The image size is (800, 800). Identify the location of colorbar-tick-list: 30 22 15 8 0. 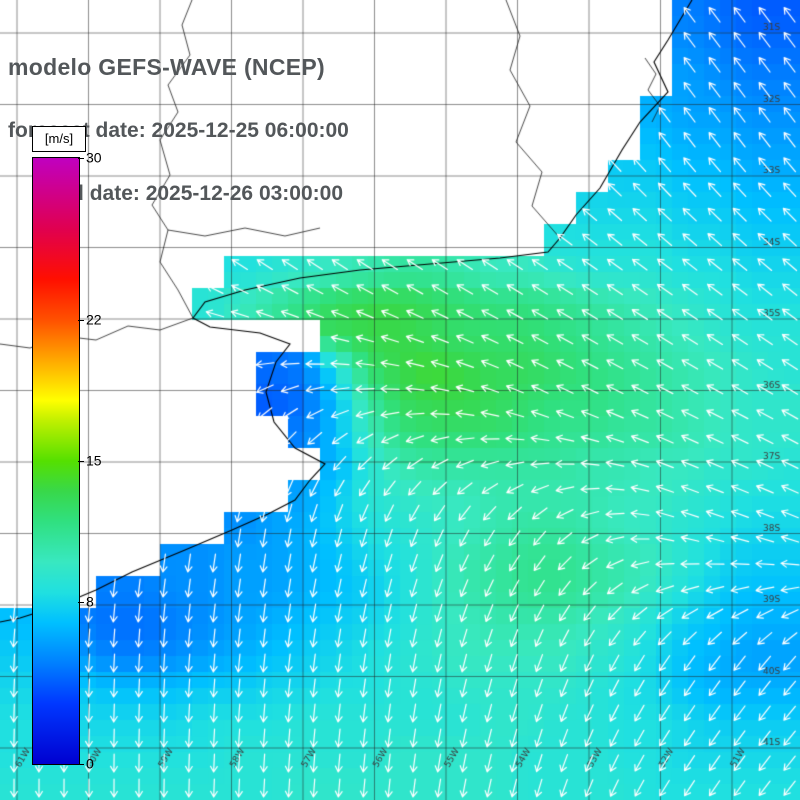
(100, 461).